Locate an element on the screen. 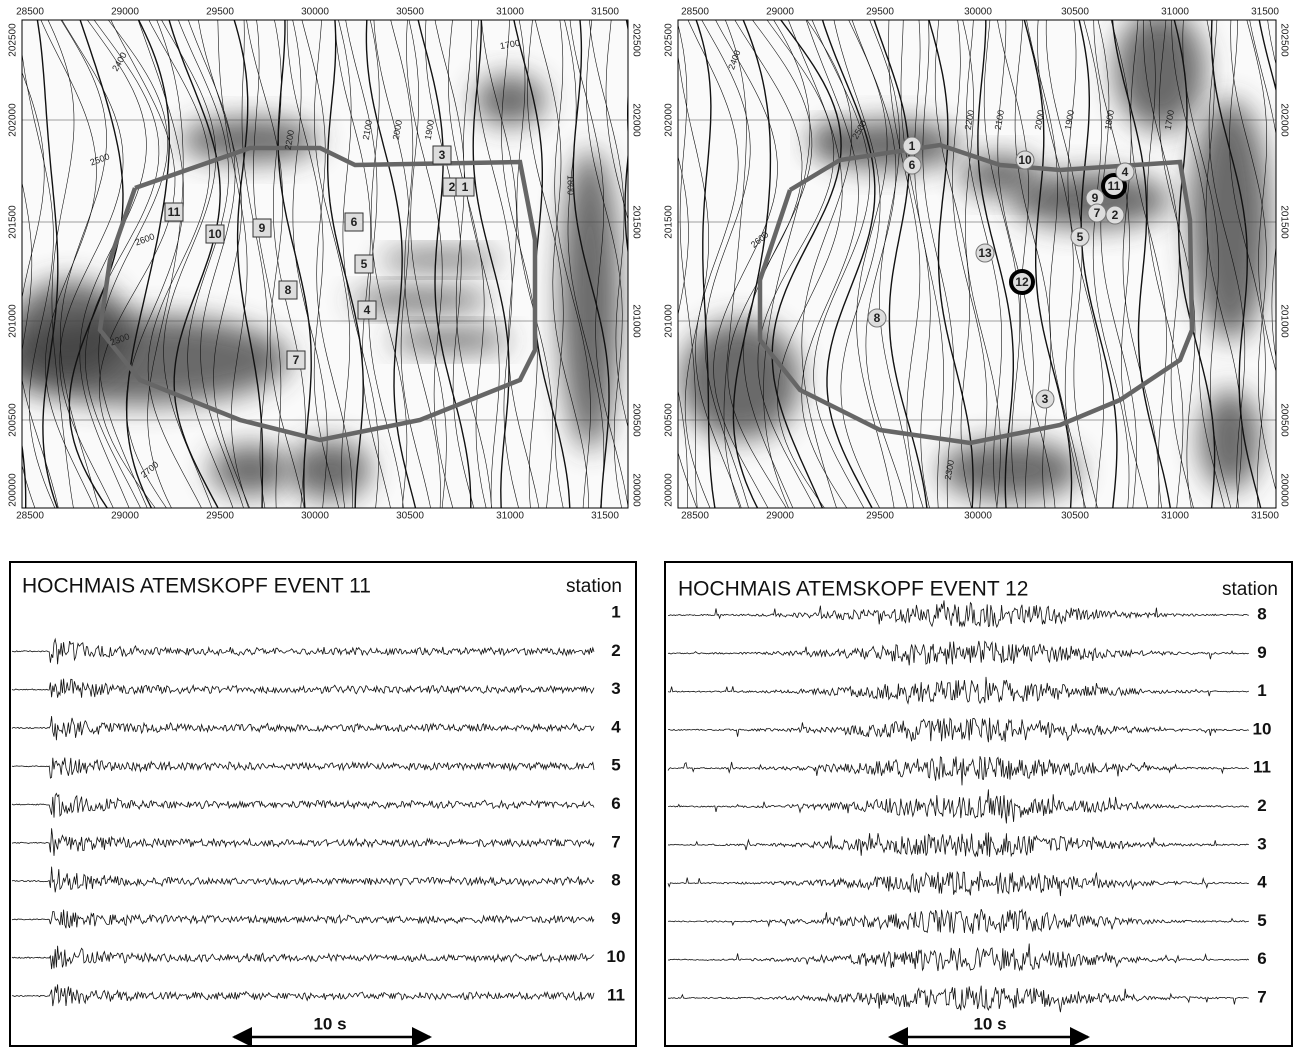 Image resolution: width=1293 pixels, height=1055 pixels. station-label: 8 is located at coordinates (288, 290).